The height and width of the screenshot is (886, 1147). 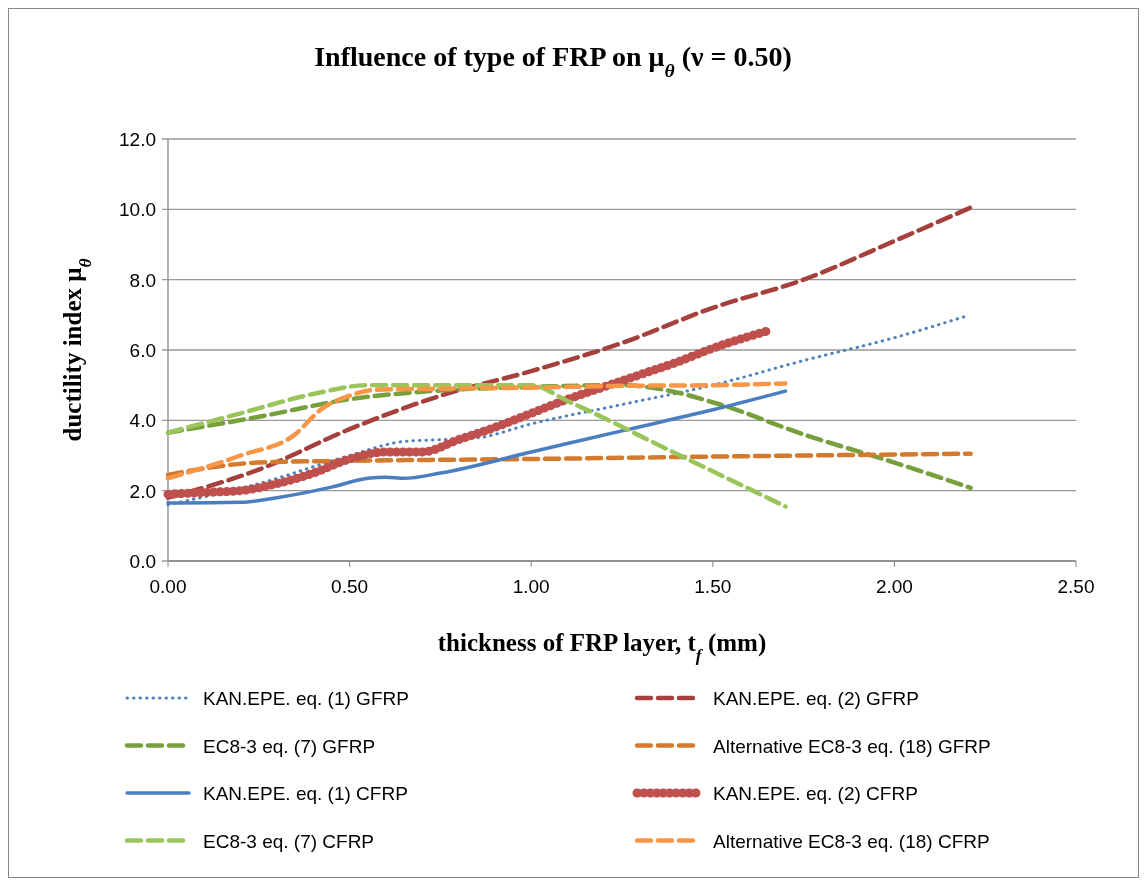 What do you see at coordinates (137, 210) in the screenshot?
I see `y-tick-label: 10.0` at bounding box center [137, 210].